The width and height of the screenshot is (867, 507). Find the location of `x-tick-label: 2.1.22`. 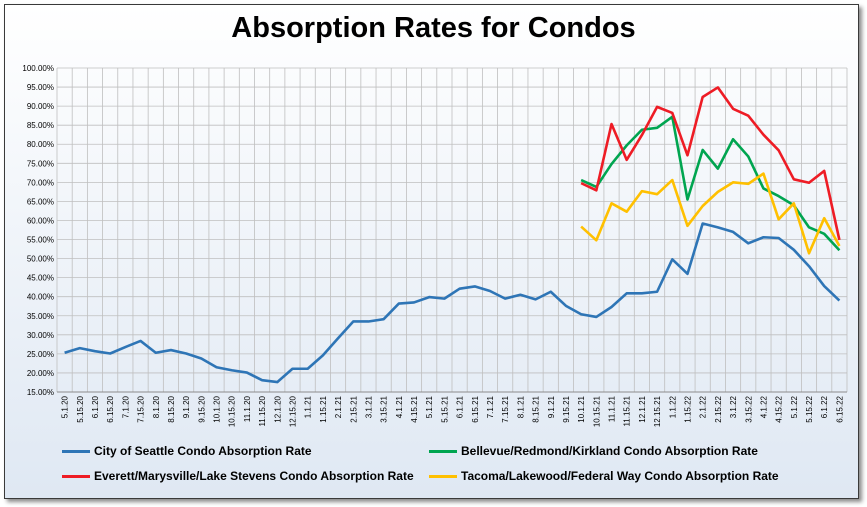

x-tick-label: 2.1.22 is located at coordinates (703, 406).